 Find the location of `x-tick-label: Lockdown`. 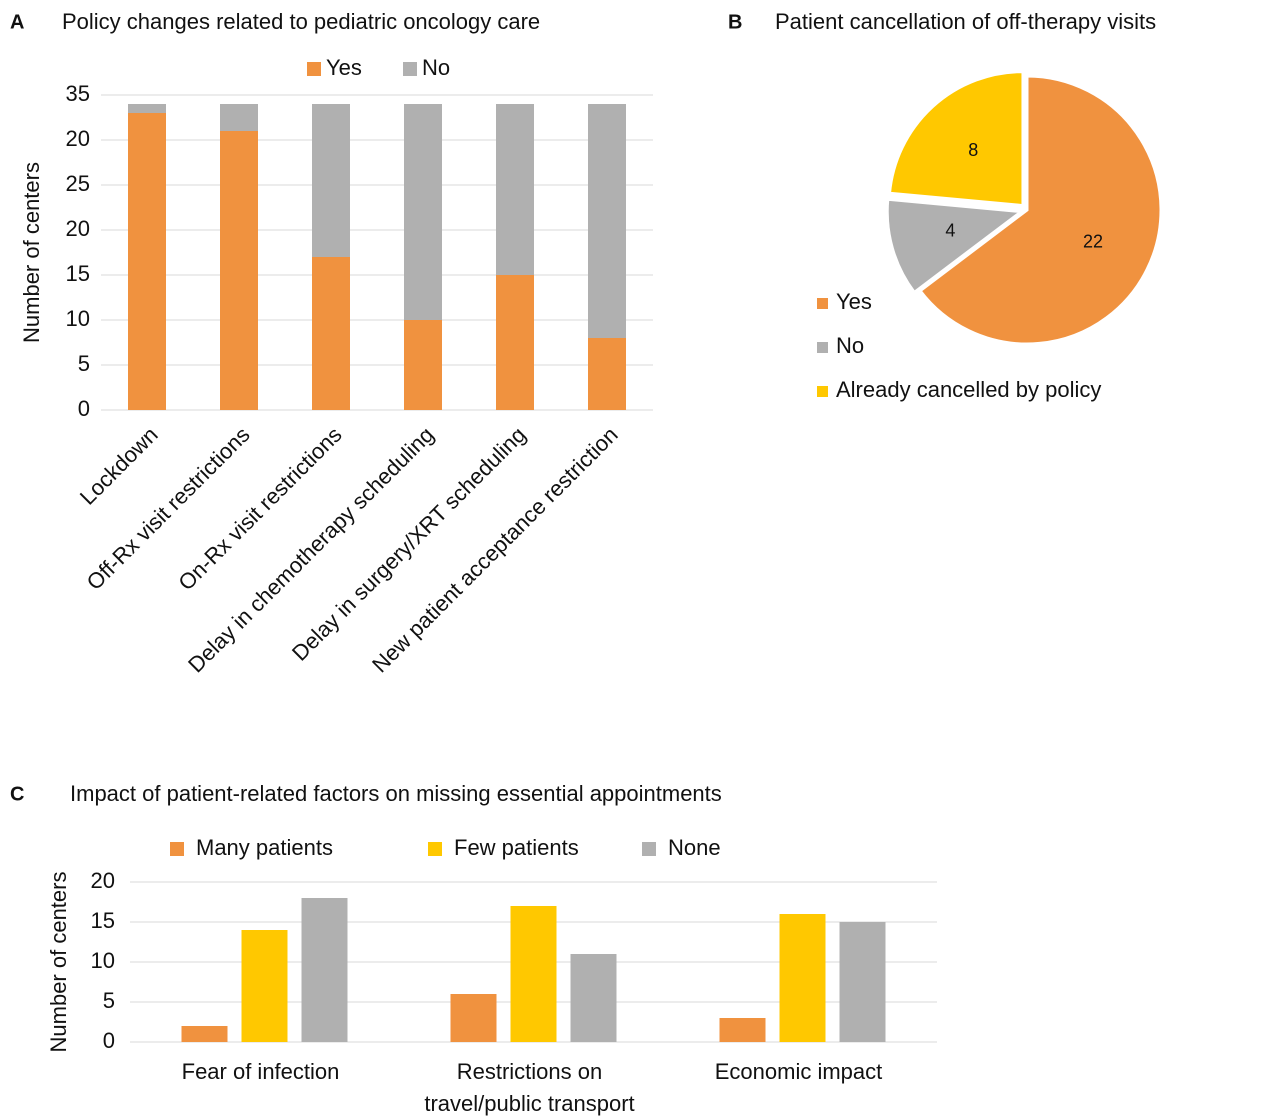

x-tick-label: Lockdown is located at coordinates (119, 466).